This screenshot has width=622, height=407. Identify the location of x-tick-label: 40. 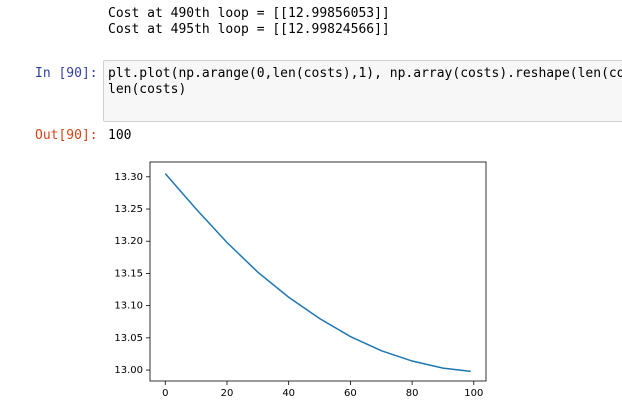
(288, 393).